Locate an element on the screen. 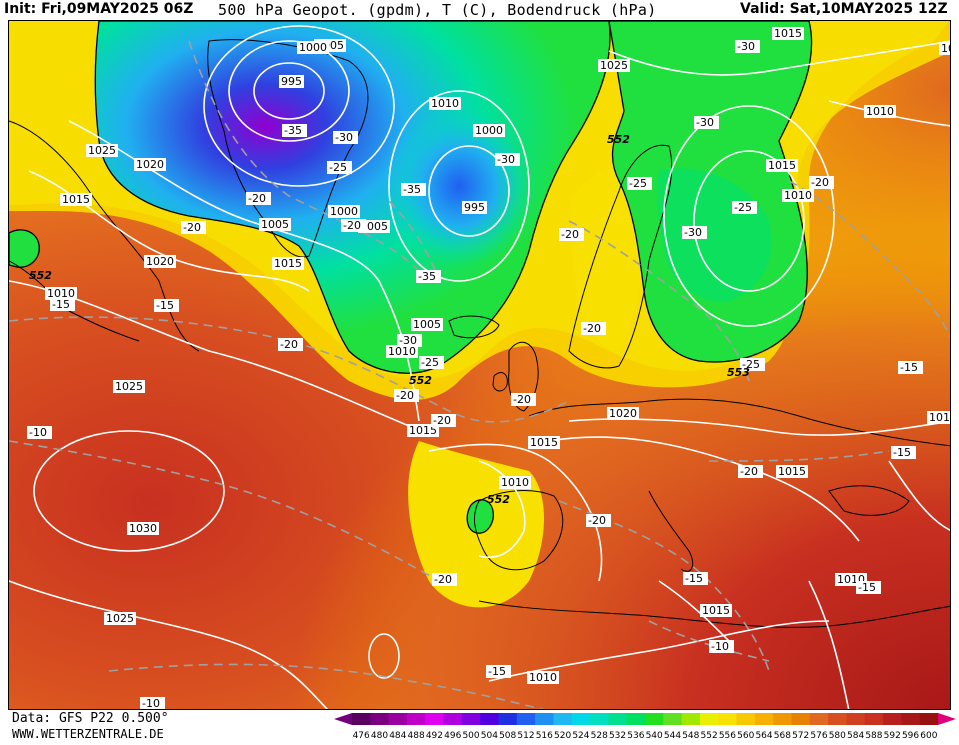 Image resolution: width=959 pixels, height=745 pixels. isotherm-label-text: -25 is located at coordinates (638, 183).